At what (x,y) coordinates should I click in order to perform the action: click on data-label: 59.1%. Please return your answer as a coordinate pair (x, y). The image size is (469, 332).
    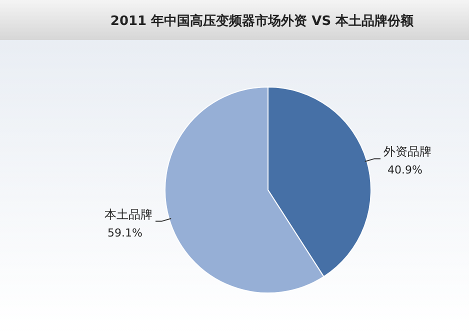
    Looking at the image, I should click on (125, 233).